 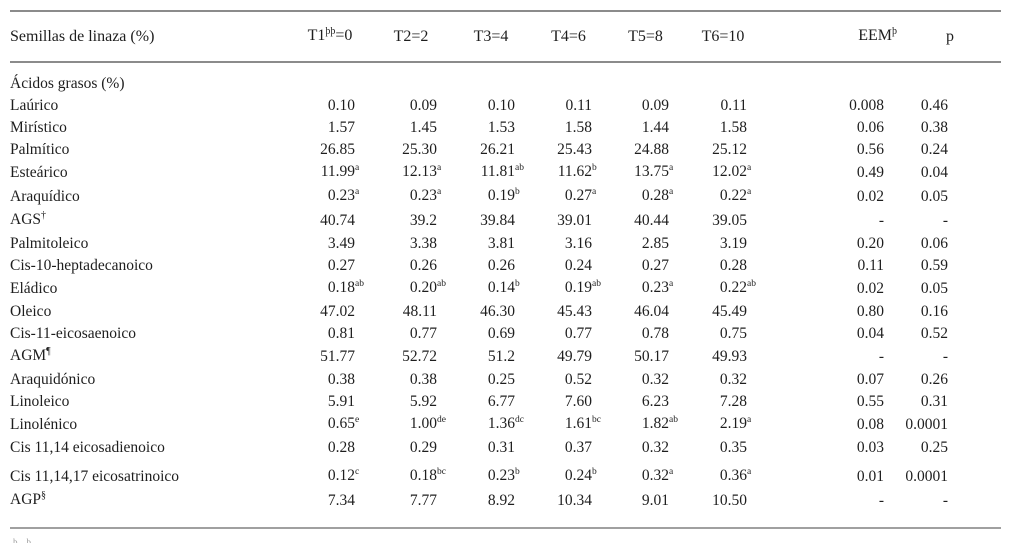 I want to click on row-label: Cis-10-heptadecanoico, so click(x=150, y=266).